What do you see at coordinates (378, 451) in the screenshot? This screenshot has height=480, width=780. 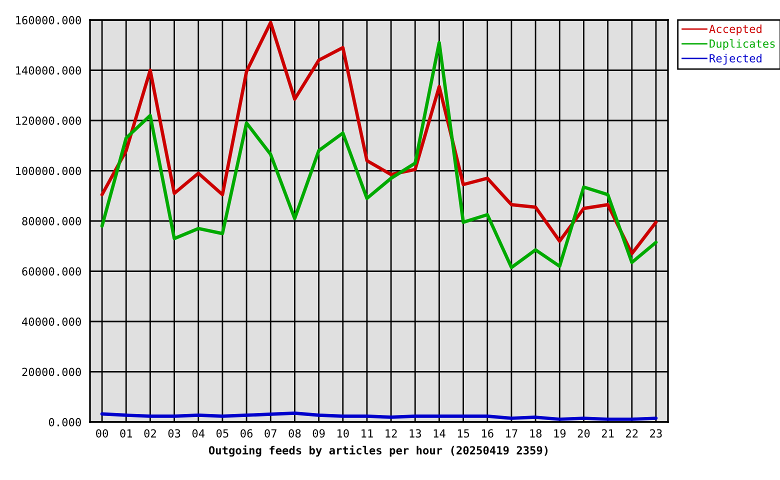 I see `x-axis-title: Outgoing feeds by articles per hour (20250419 2359)` at bounding box center [378, 451].